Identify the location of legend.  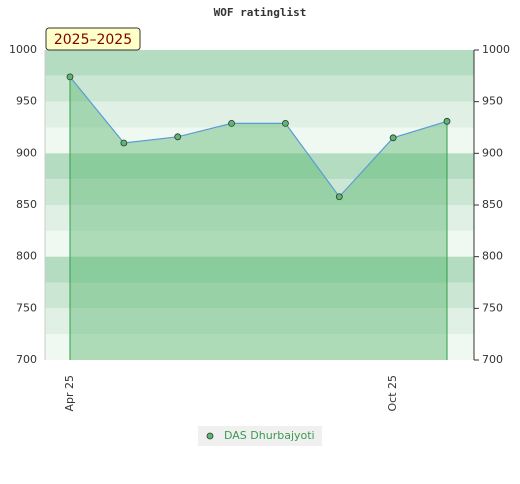
(260, 436).